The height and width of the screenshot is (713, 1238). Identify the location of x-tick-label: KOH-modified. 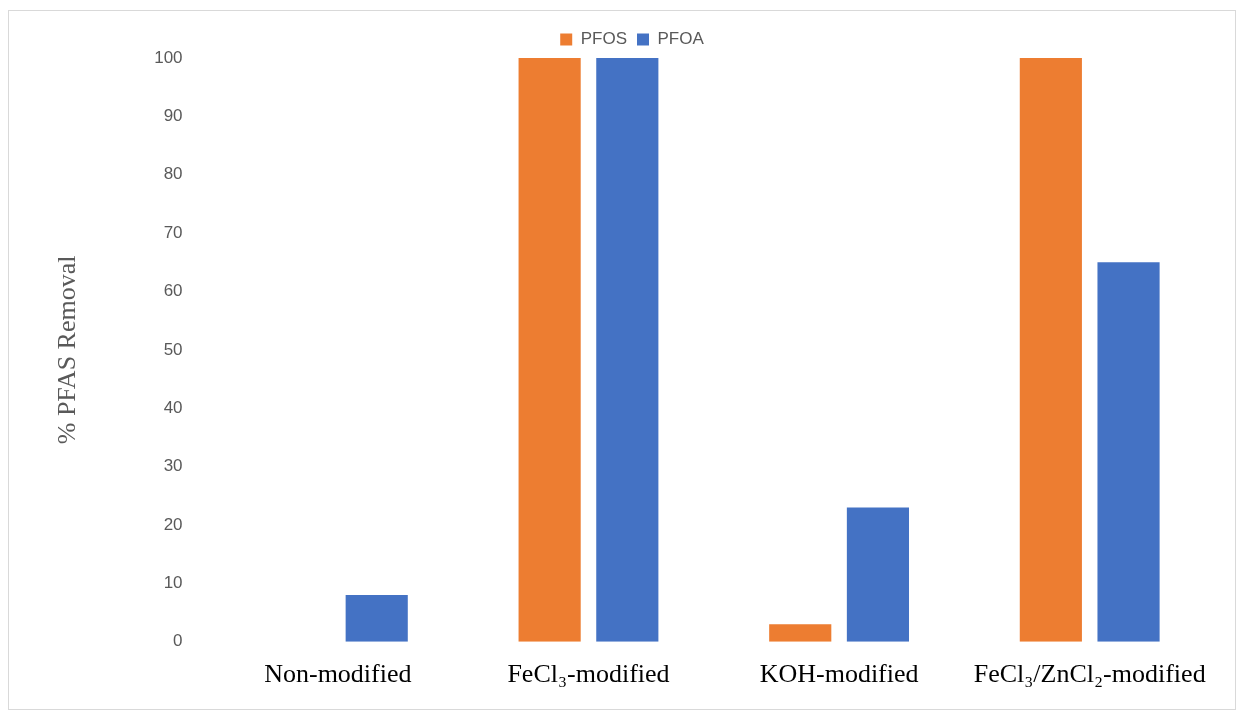
(839, 674).